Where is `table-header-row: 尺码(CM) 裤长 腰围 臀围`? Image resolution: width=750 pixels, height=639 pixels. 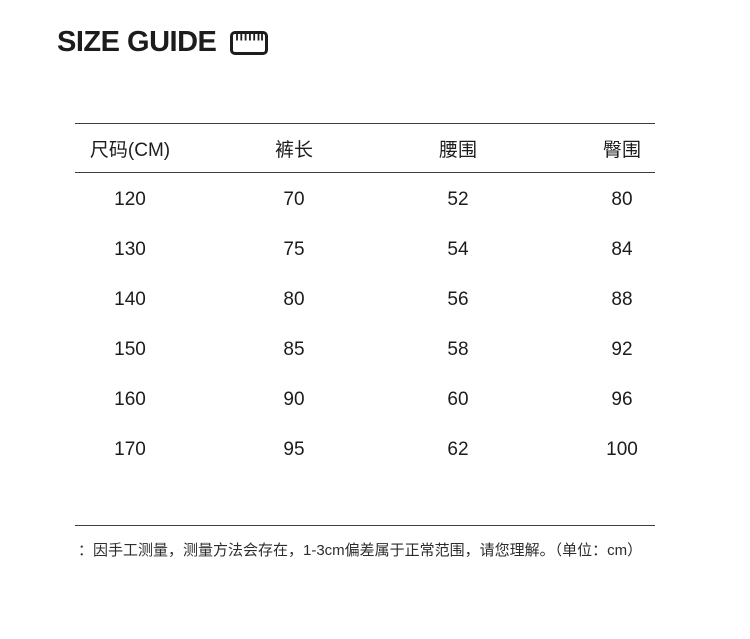
table-header-row: 尺码(CM) 裤长 腰围 臀围 is located at coordinates (365, 148).